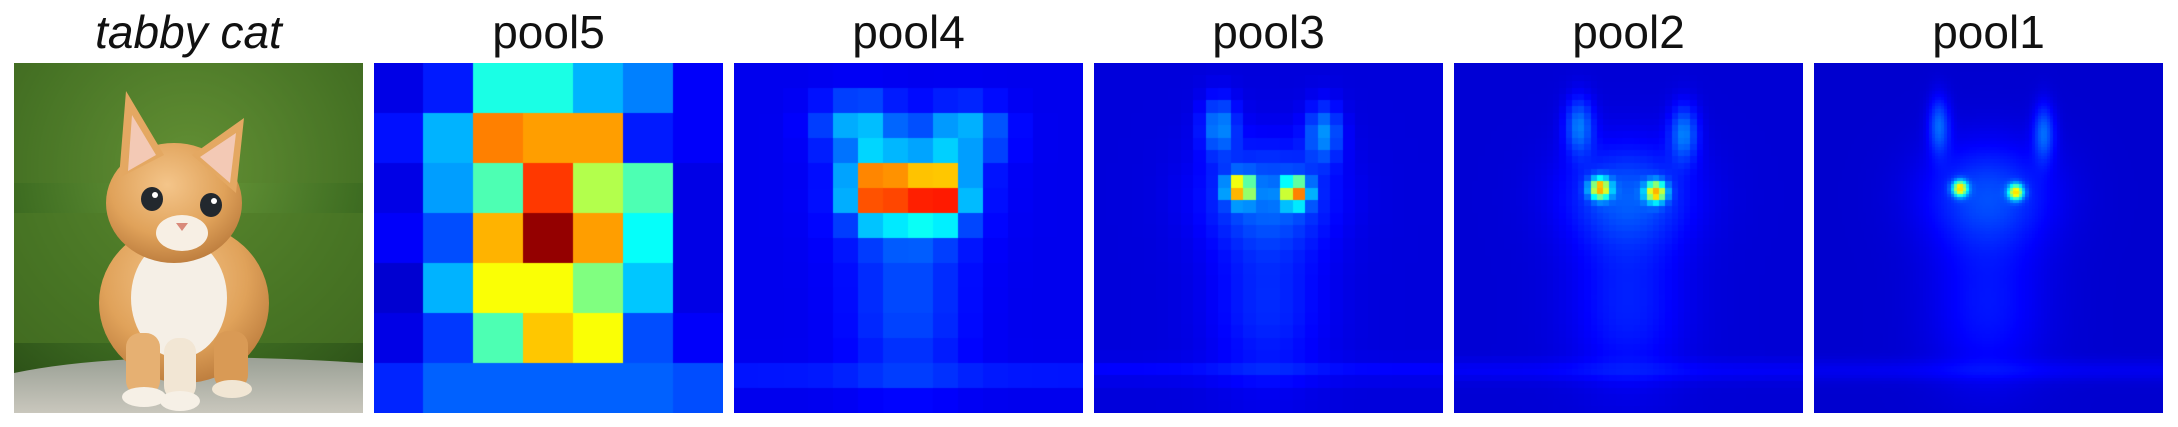 Image resolution: width=2178 pixels, height=427 pixels. I want to click on pool1-heatmap, so click(1988, 238).